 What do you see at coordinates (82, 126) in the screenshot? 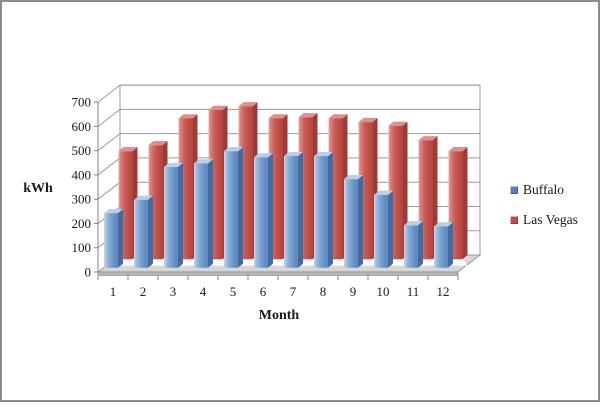
I see `y-tick-label: 600` at bounding box center [82, 126].